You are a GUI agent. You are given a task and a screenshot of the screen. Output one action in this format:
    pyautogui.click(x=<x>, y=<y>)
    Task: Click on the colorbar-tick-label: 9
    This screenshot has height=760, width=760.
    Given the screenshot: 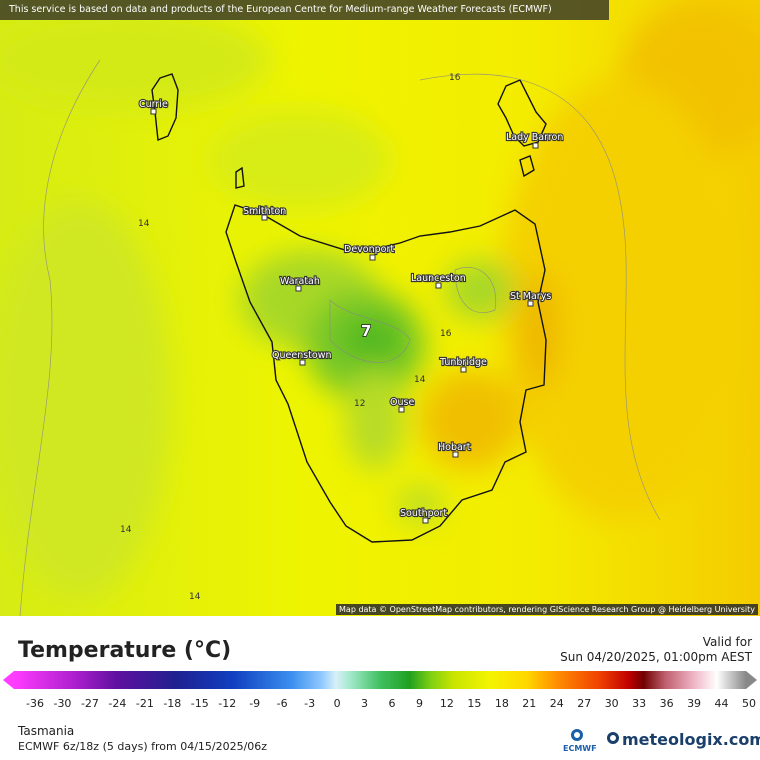 What is the action you would take?
    pyautogui.click(x=419, y=703)
    